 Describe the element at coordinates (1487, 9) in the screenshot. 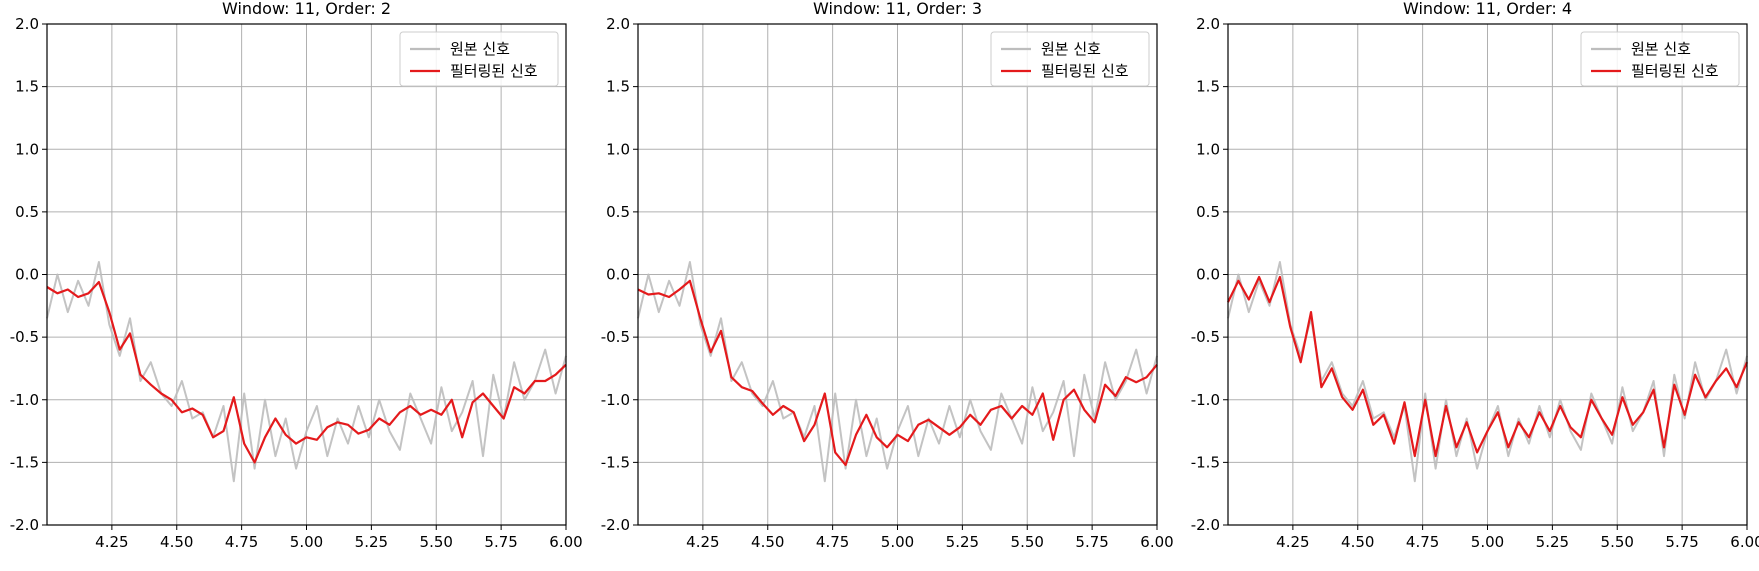

I see `chart-title: Window: 11, Order: 4` at that location.